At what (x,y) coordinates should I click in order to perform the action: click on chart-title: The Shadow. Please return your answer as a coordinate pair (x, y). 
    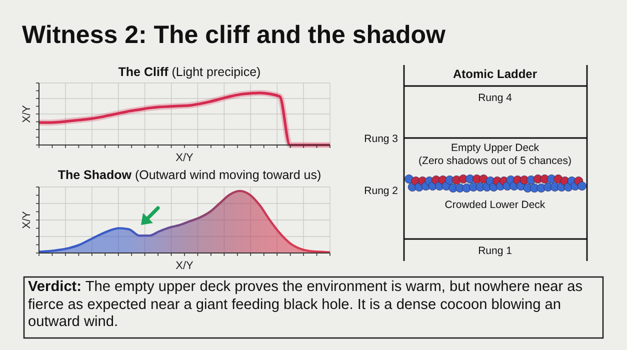
    Looking at the image, I should click on (95, 175).